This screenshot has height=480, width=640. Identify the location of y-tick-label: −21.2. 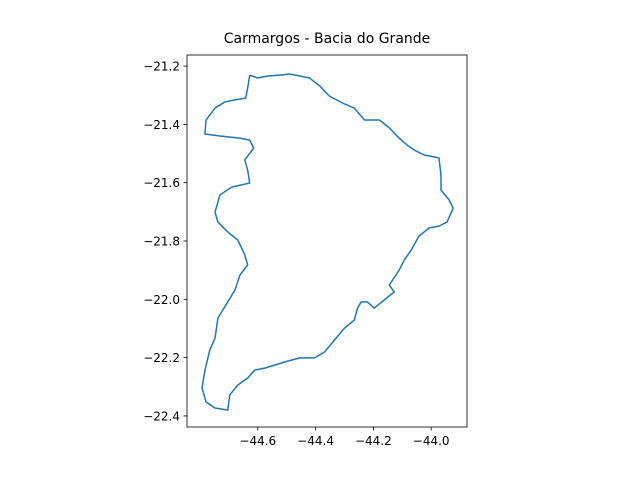
(161, 67).